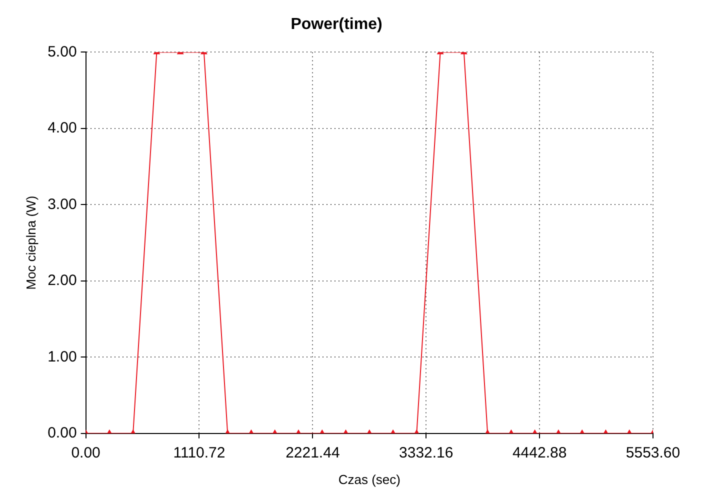  I want to click on y-tick-label: 5.00, so click(62, 51).